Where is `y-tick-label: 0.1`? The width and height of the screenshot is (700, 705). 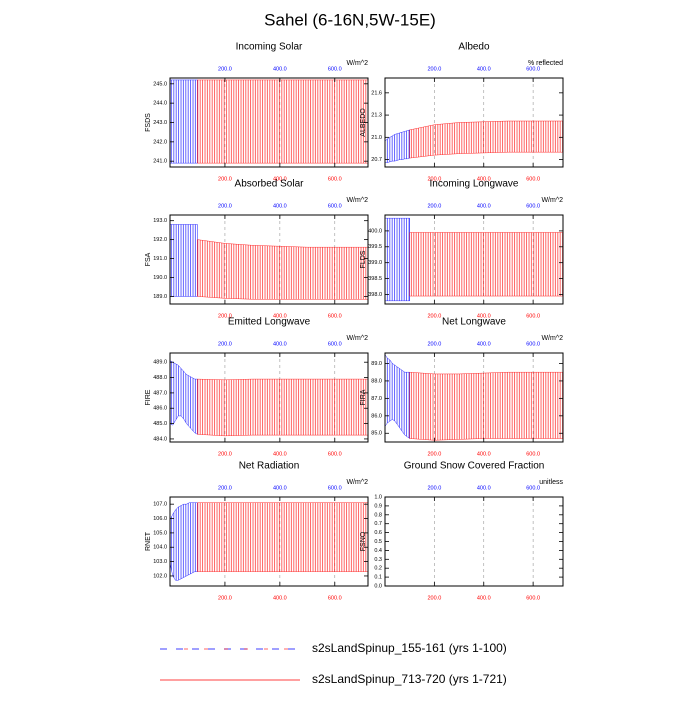
y-tick-label: 0.1 is located at coordinates (378, 578).